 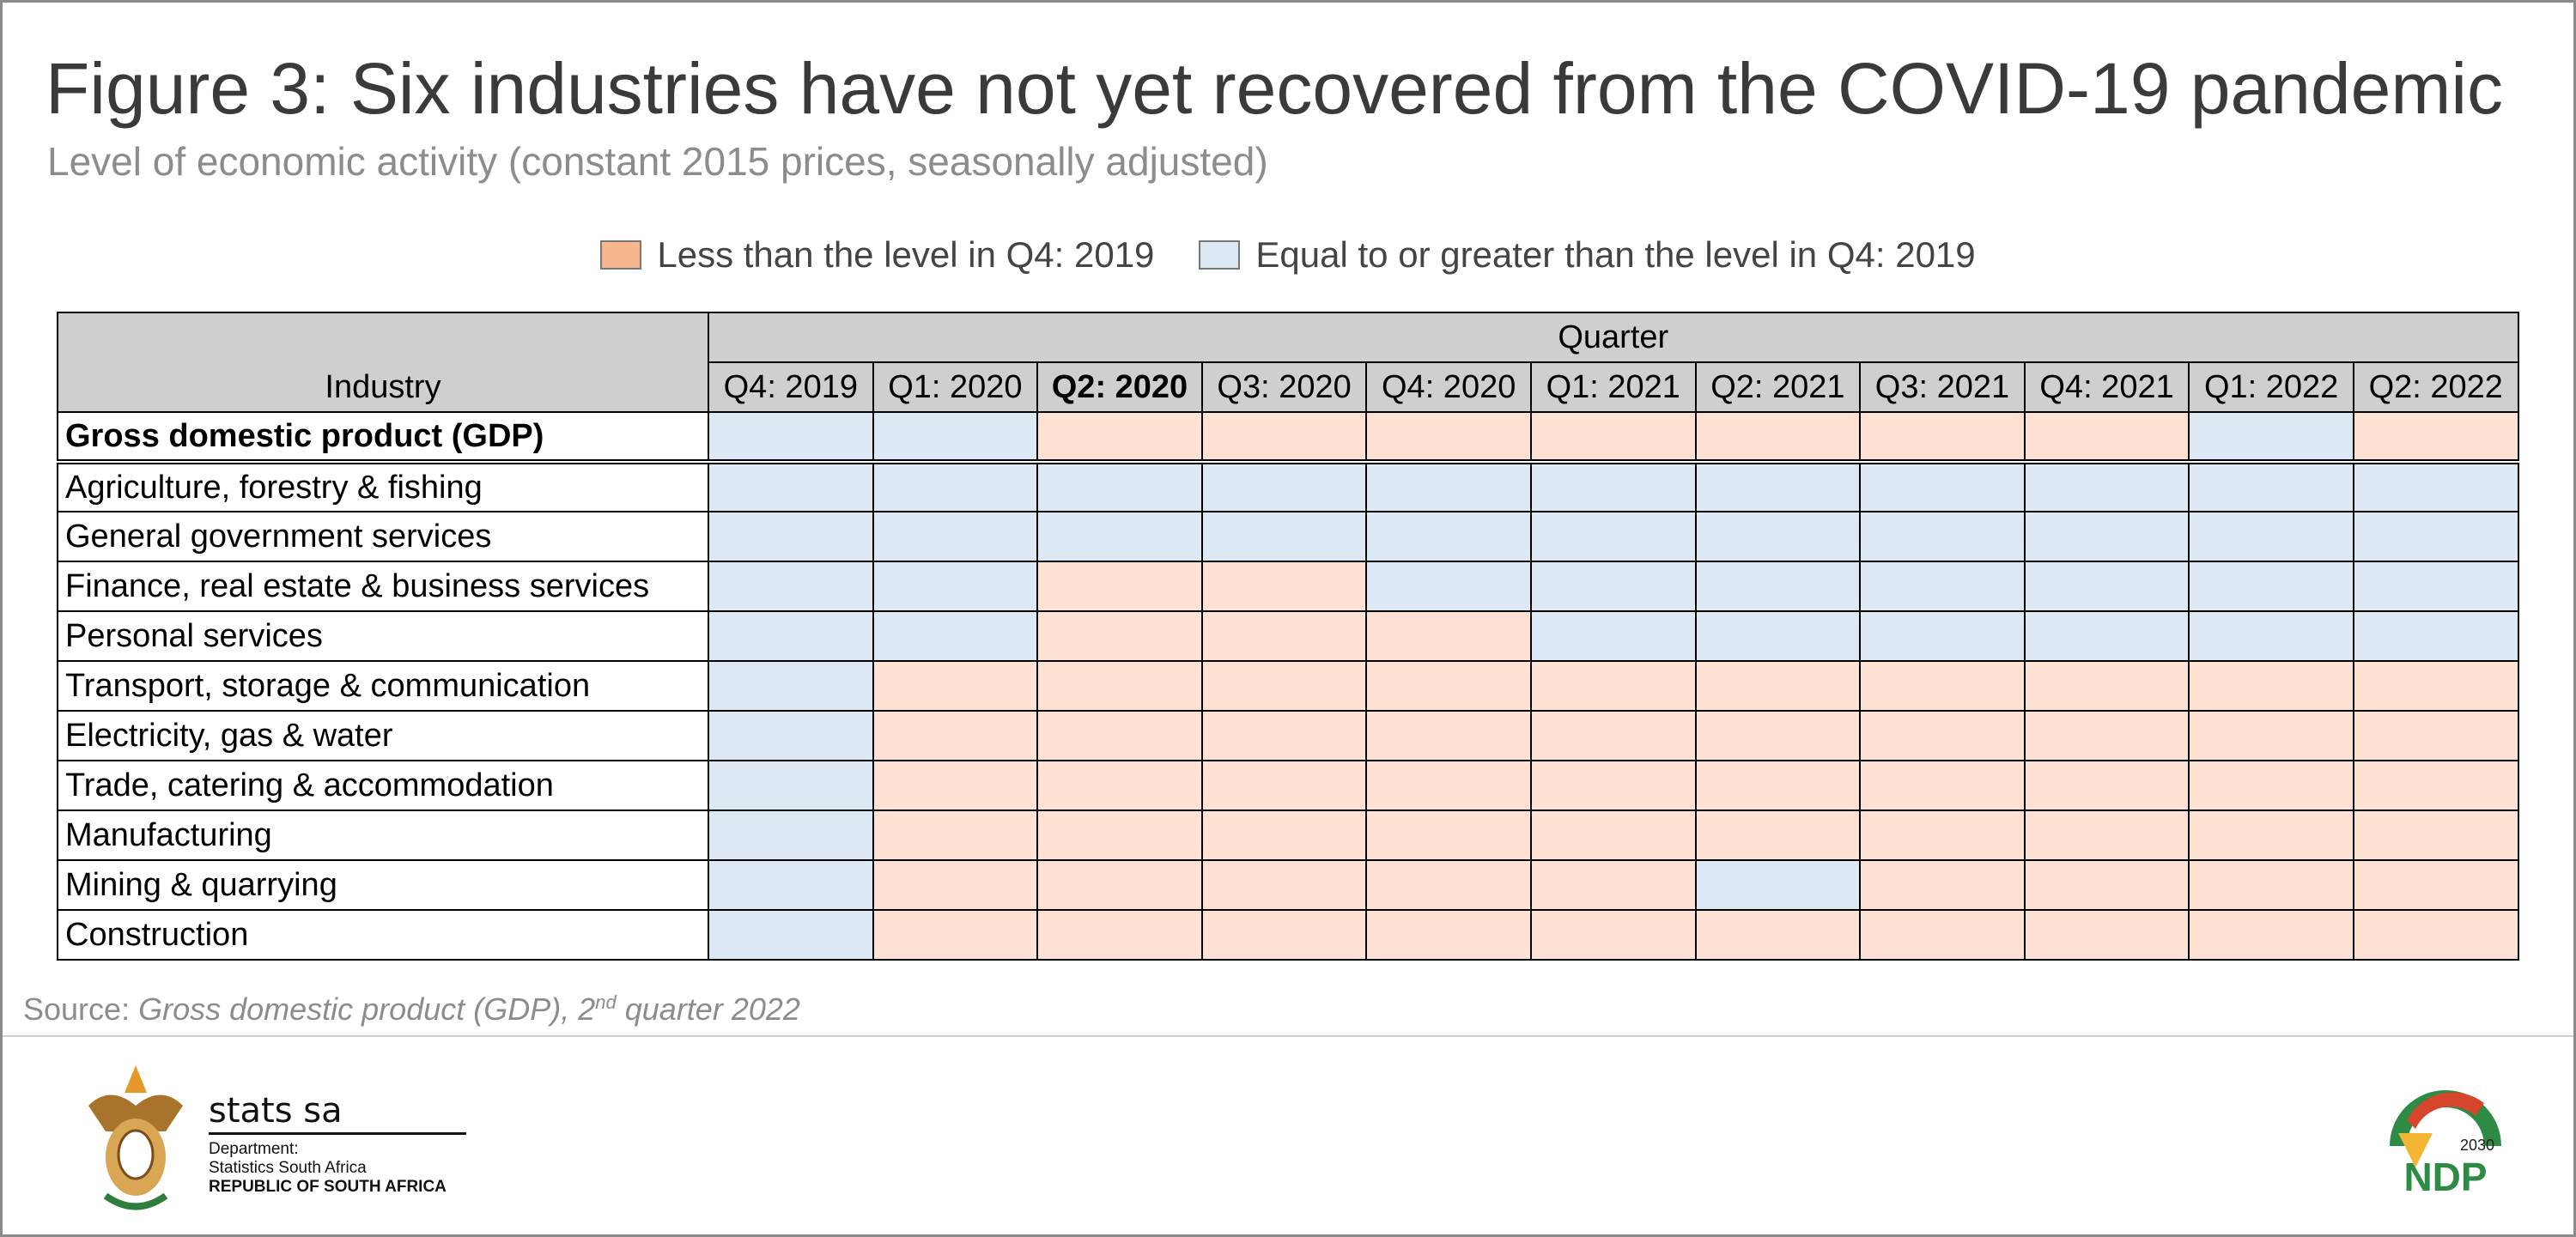 I want to click on quarter-header: Q4: 2020, so click(x=1448, y=387).